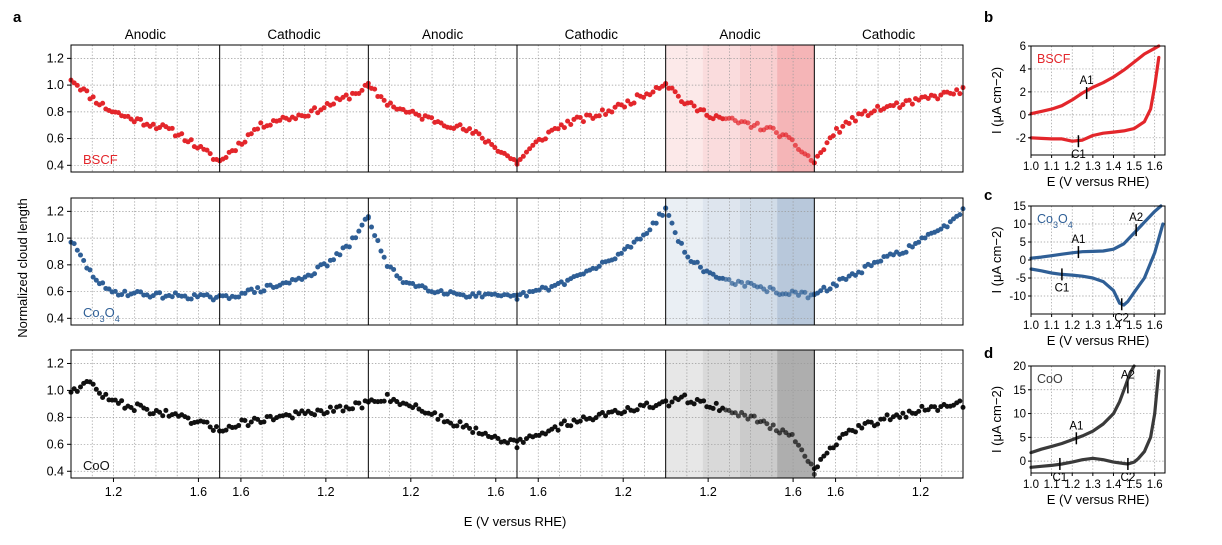 Image resolution: width=1222 pixels, height=545 pixels. I want to click on x-tick-label: 1.0, so click(1031, 485).